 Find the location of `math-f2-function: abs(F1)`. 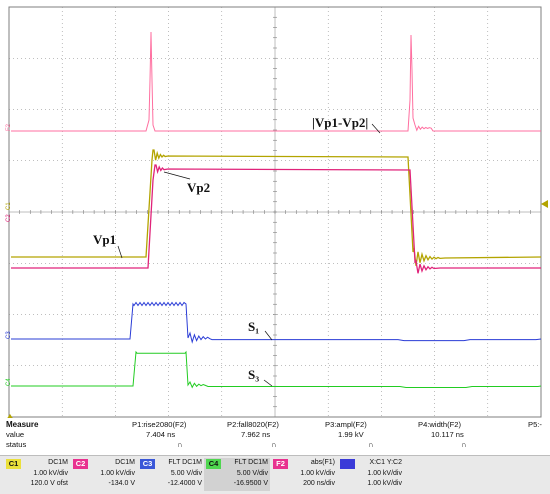

math-f2-function: abs(F1) is located at coordinates (322, 462).